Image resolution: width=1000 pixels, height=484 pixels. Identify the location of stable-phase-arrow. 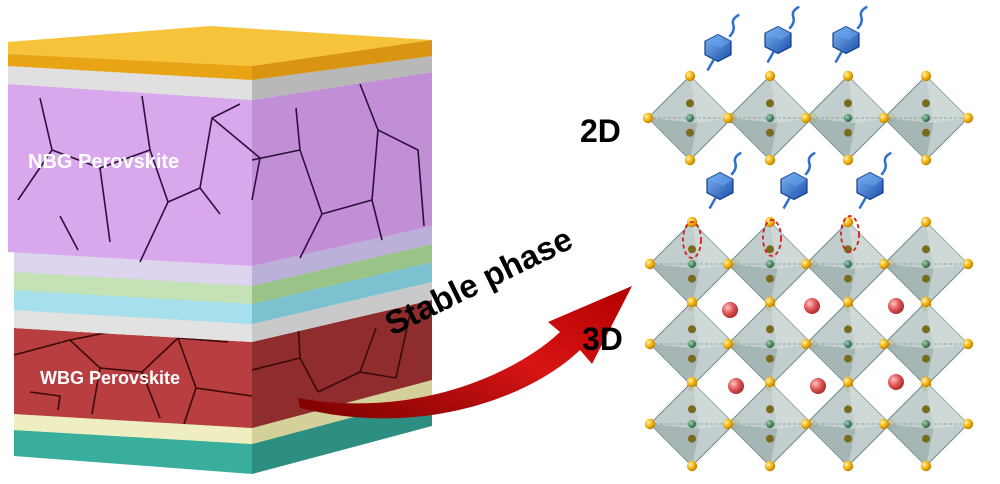
(465, 352).